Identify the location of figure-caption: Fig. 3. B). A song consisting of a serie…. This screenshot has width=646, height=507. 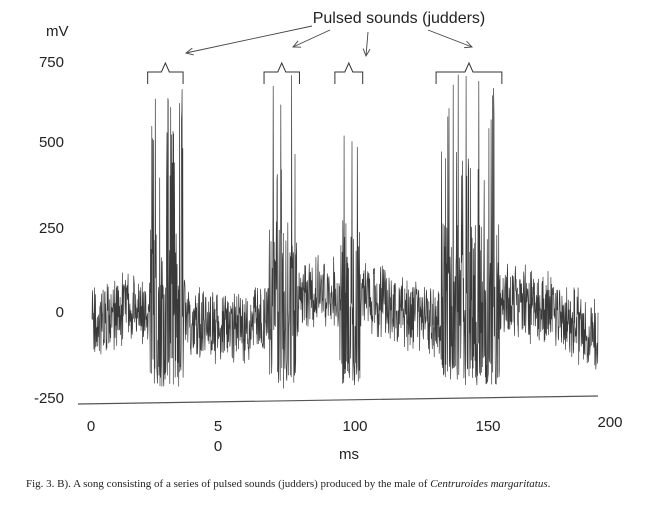
(326, 484).